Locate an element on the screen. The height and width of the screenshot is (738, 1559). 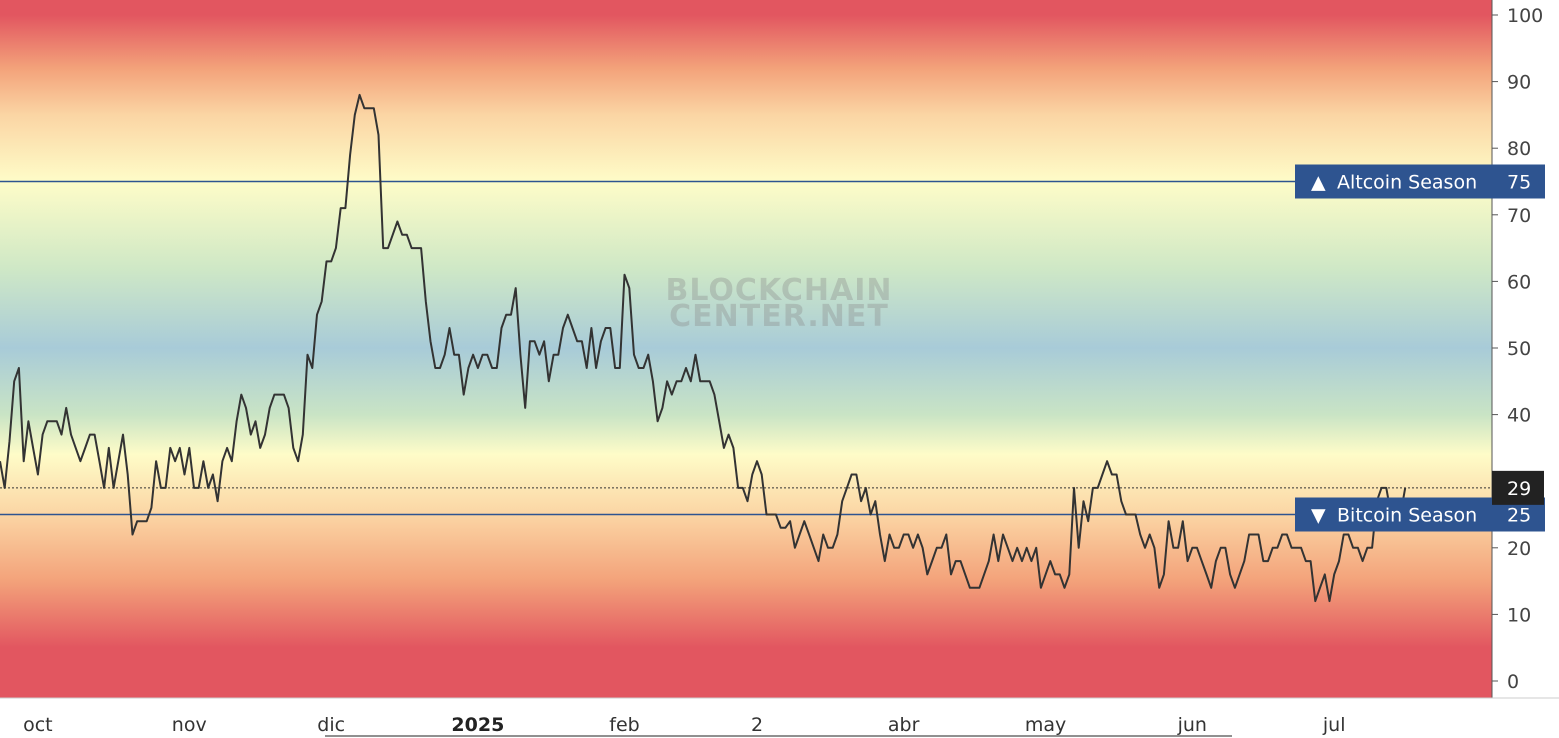
y-axis: 0102030405060708090100 is located at coordinates (1517, 349).